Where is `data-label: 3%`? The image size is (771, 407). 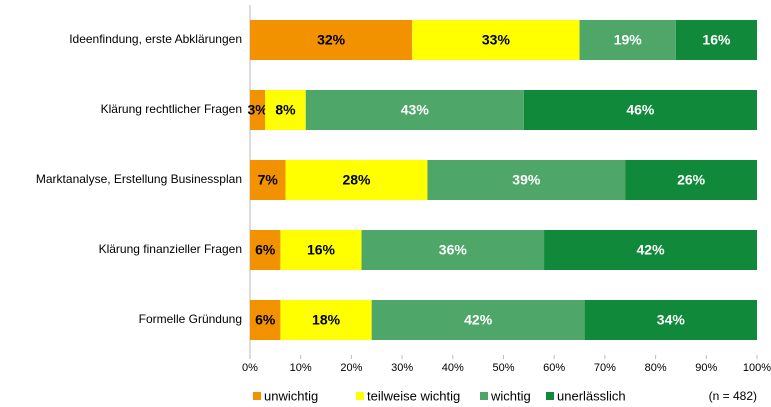
data-label: 3% is located at coordinates (257, 110).